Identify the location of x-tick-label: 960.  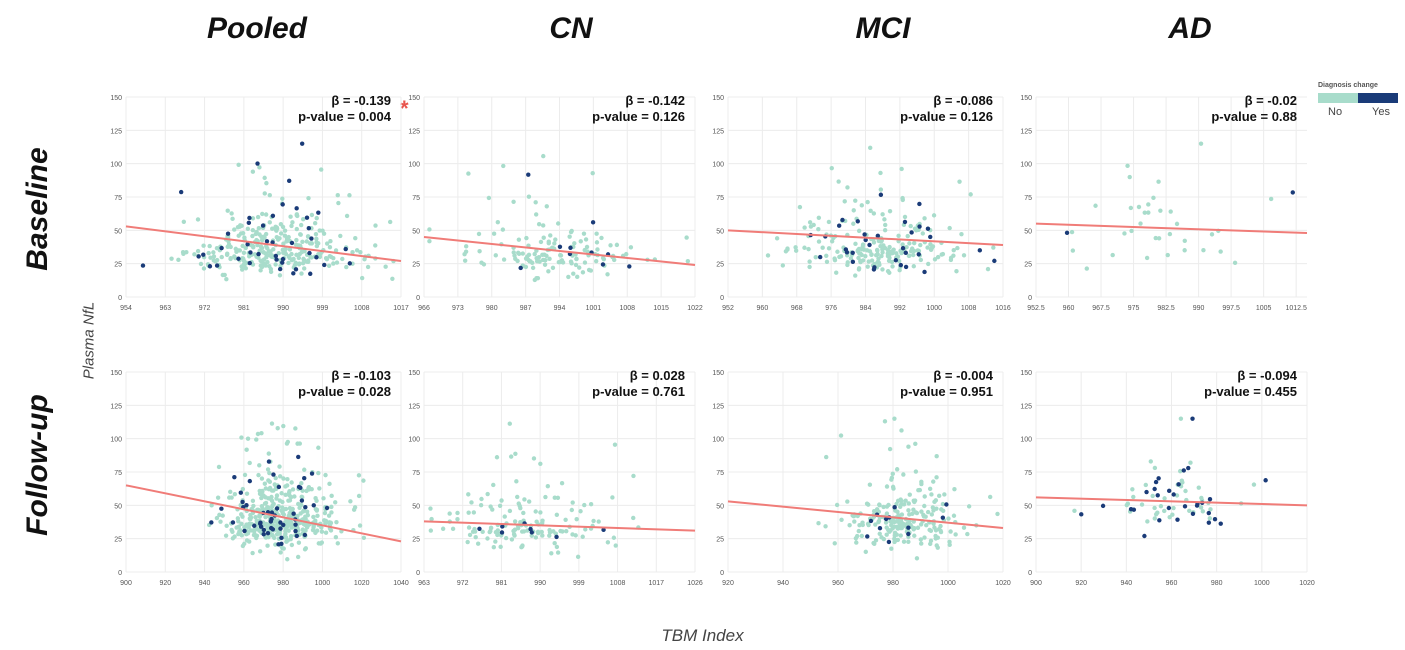
(763, 308).